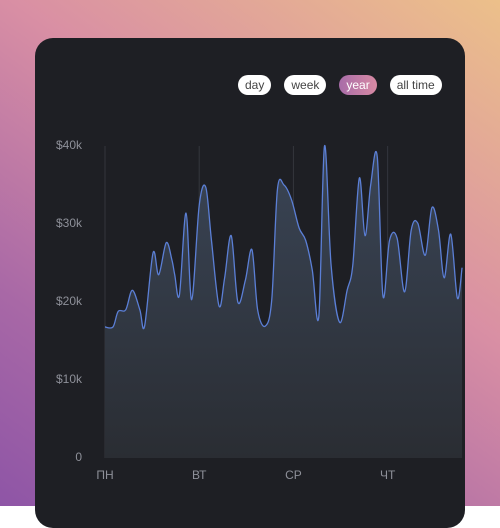 This screenshot has width=500, height=528. Describe the element at coordinates (358, 85) in the screenshot. I see `period-button: year` at that location.